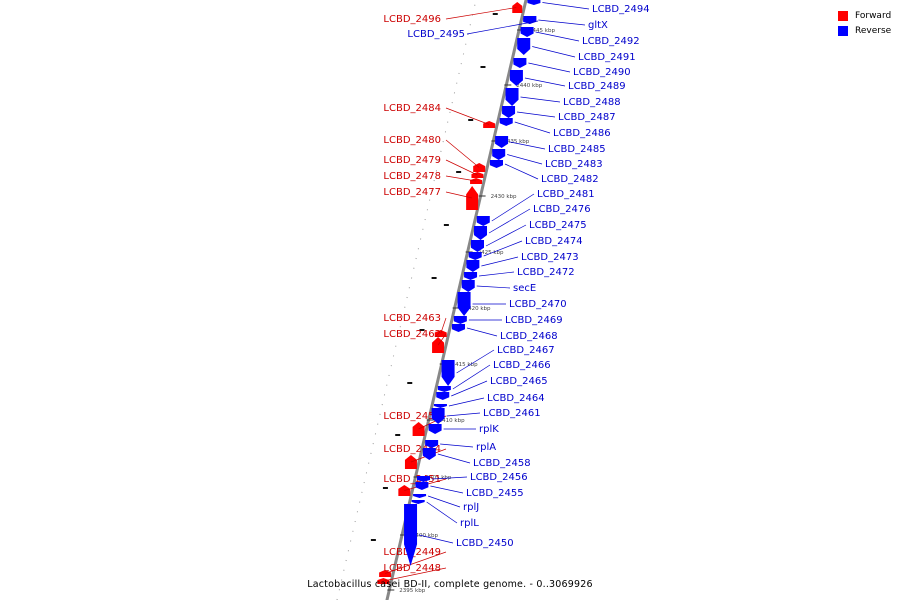  What do you see at coordinates (485, 543) in the screenshot?
I see `reverse-gene-label: LCBD_2450` at bounding box center [485, 543].